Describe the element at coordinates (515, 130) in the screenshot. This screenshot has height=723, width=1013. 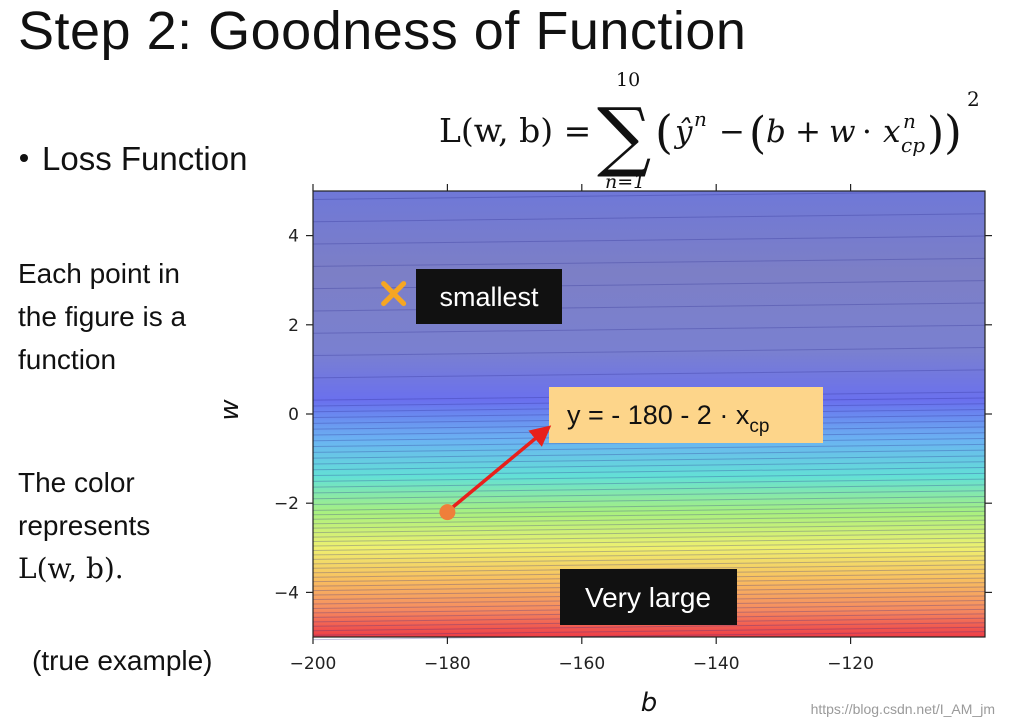
I see `formula-lhs: L(w, b) =` at that location.